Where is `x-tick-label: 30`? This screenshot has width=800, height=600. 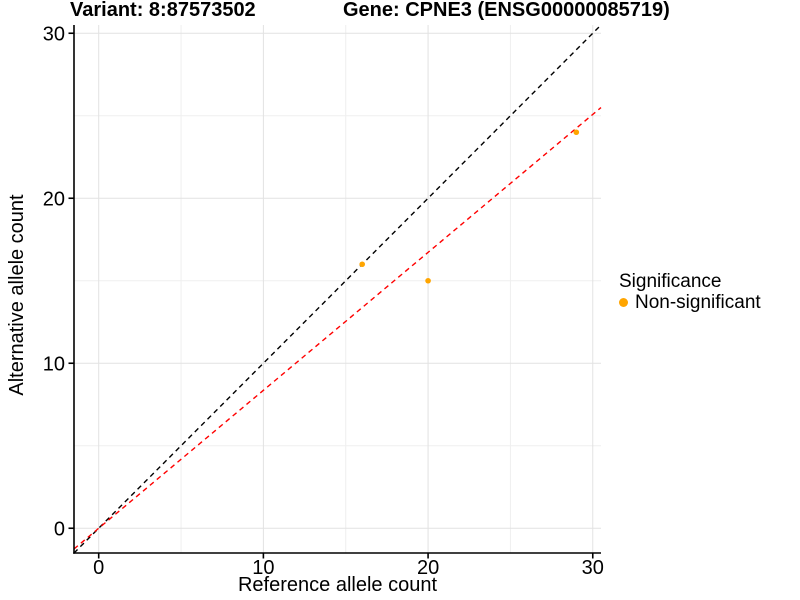 x-tick-label: 30 is located at coordinates (593, 568).